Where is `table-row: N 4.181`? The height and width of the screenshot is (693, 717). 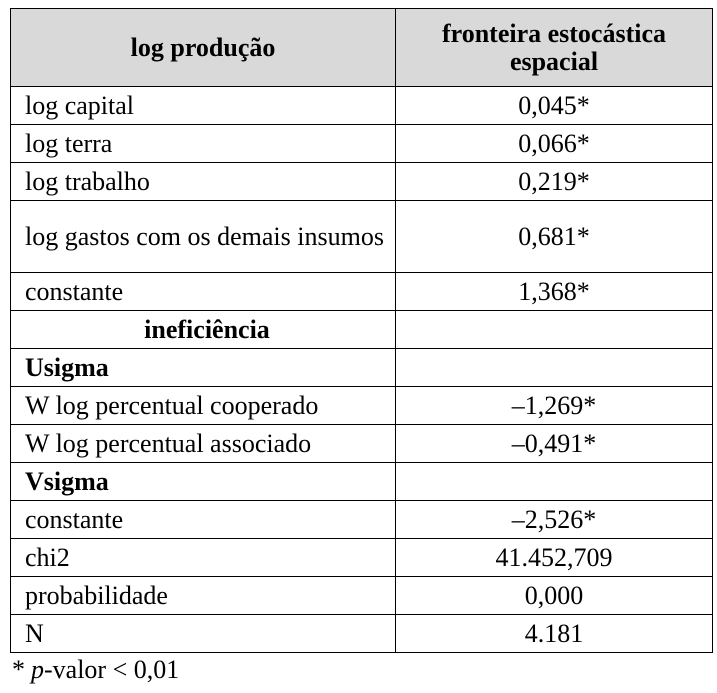 table-row: N 4.181 is located at coordinates (361, 633).